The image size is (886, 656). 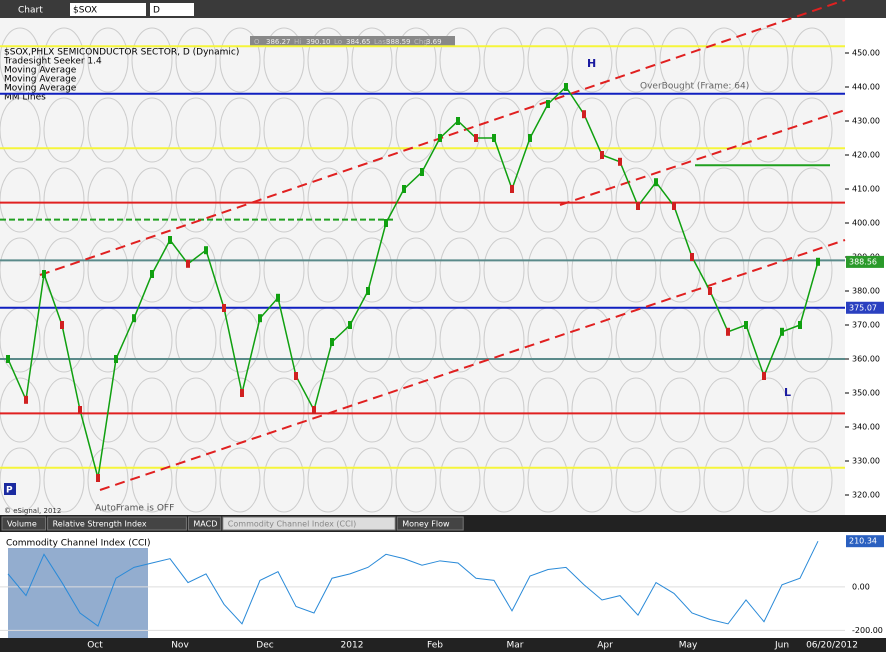 What do you see at coordinates (318, 42) in the screenshot?
I see `quote-value: 390.10` at bounding box center [318, 42].